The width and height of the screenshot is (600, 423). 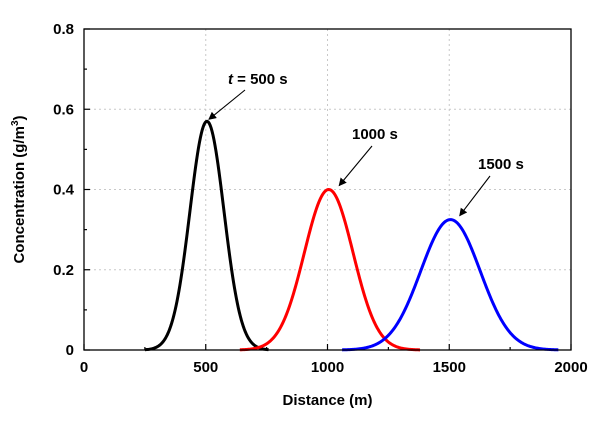 What do you see at coordinates (19, 195) in the screenshot?
I see `y-axis-title-main: Concentration (g/m` at bounding box center [19, 195].